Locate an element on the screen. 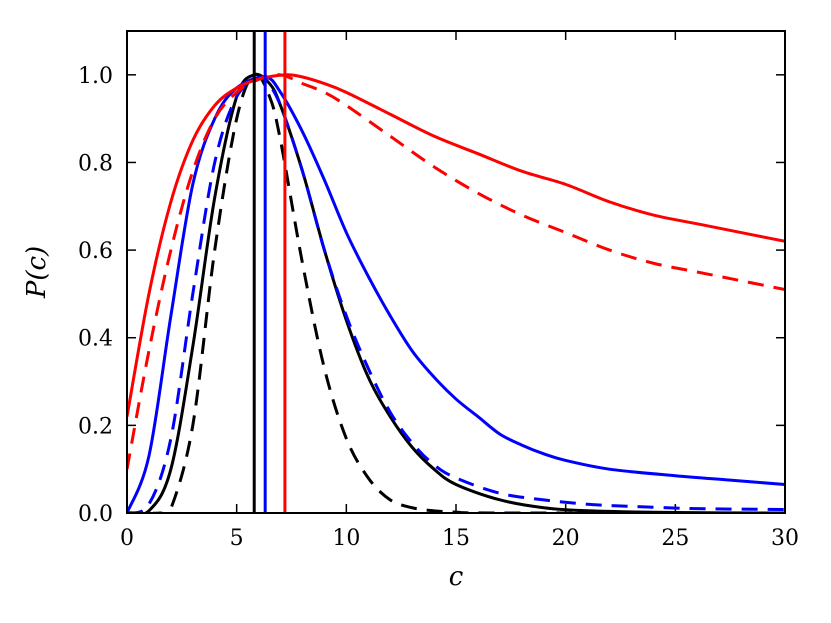 The height and width of the screenshot is (623, 831). y-tick-label: 0.8 is located at coordinates (95, 163).